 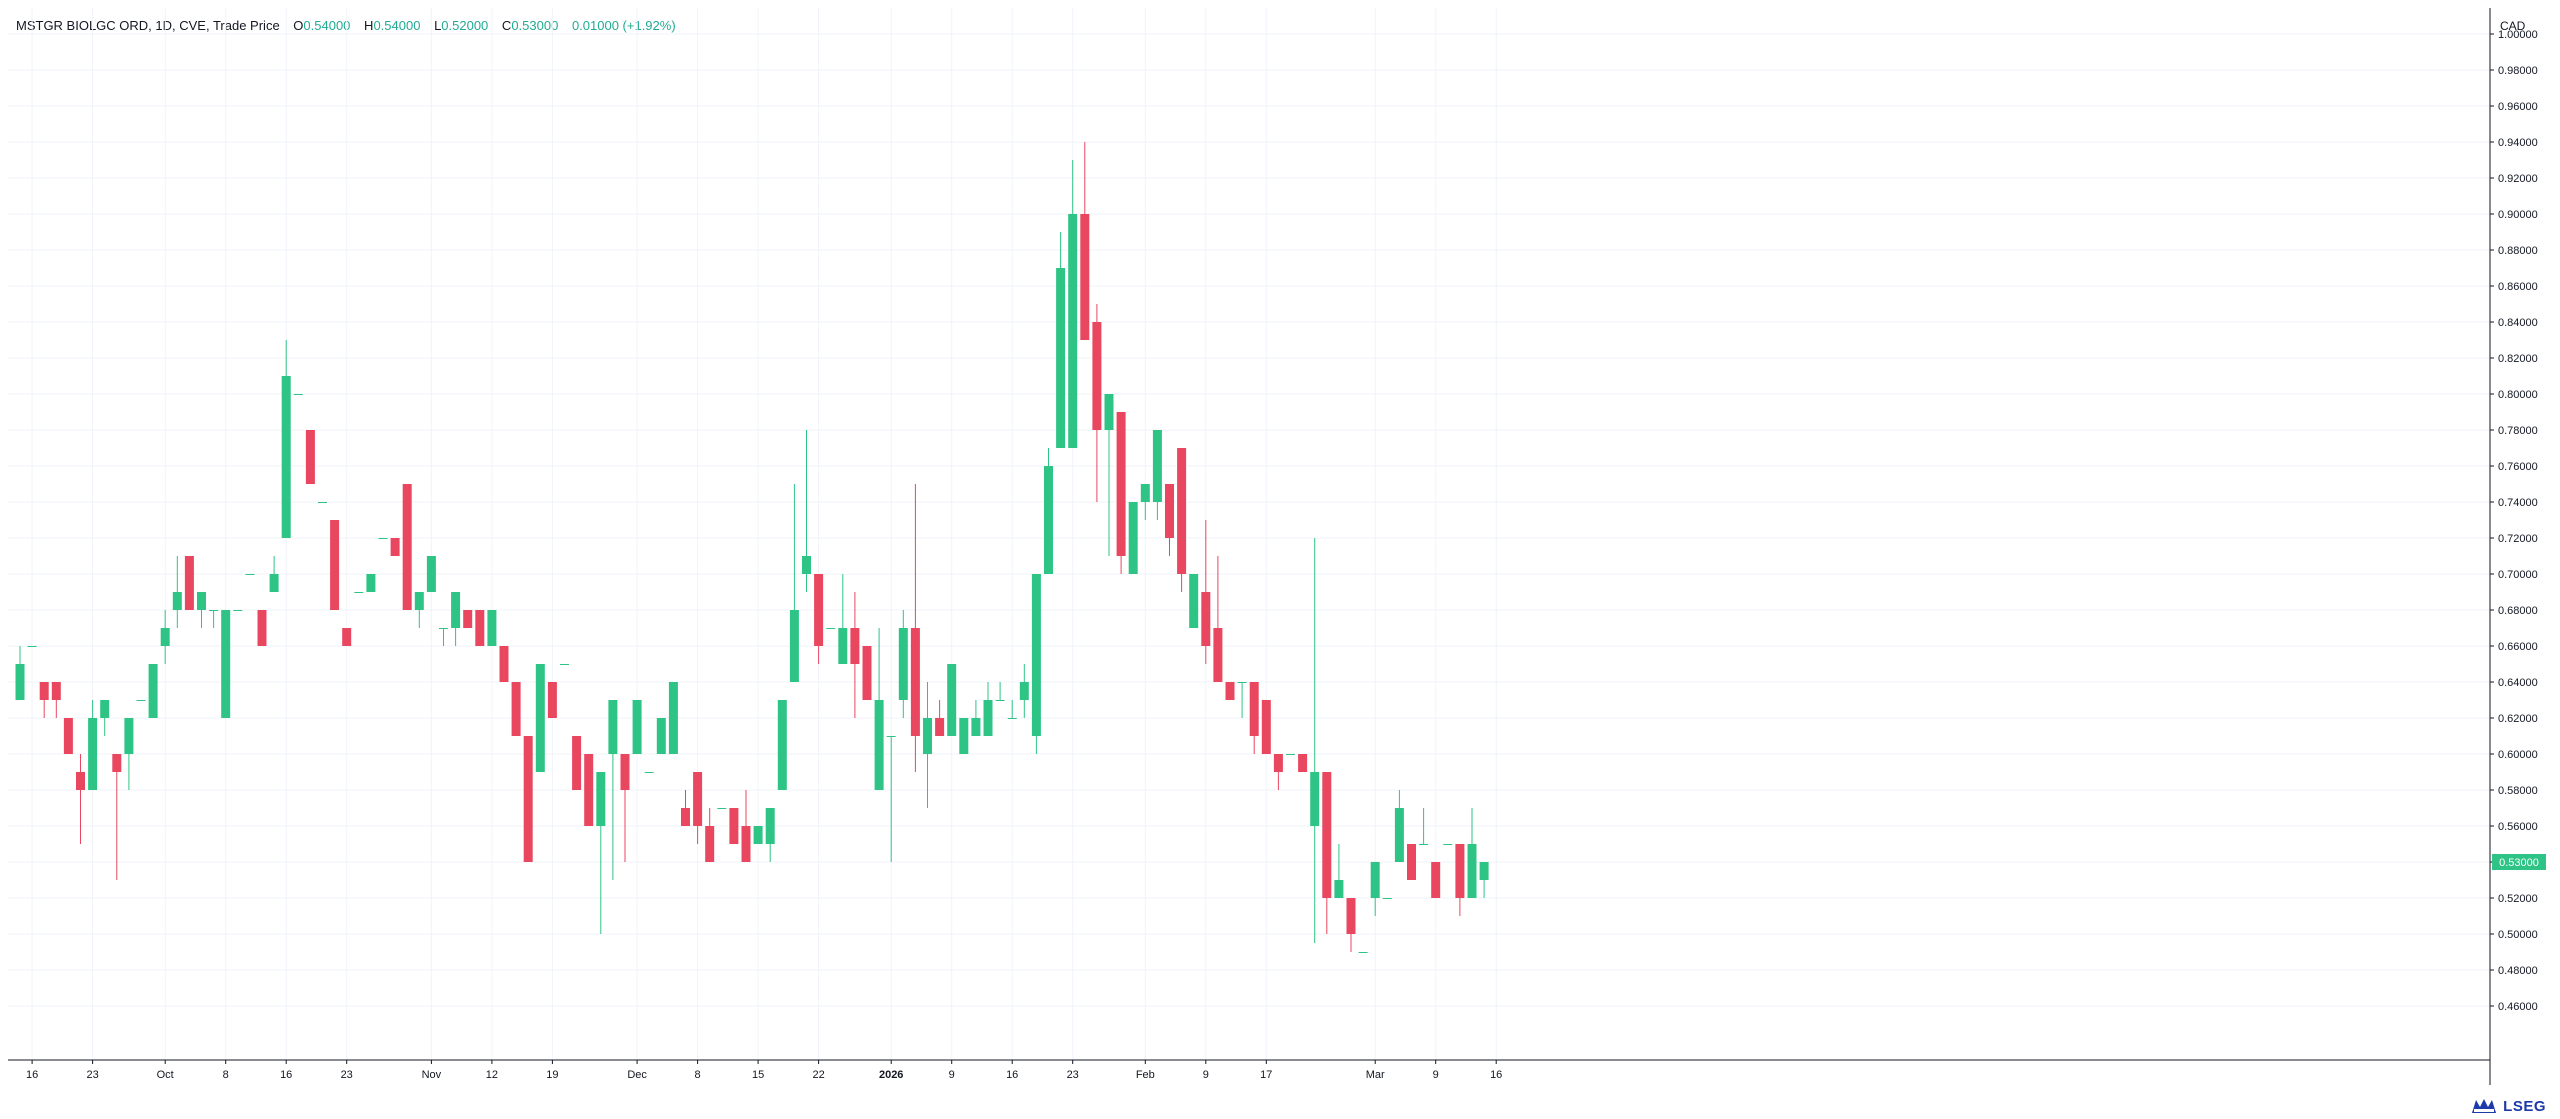 What do you see at coordinates (2518, 143) in the screenshot?
I see `y-tick-label: 0.94000` at bounding box center [2518, 143].